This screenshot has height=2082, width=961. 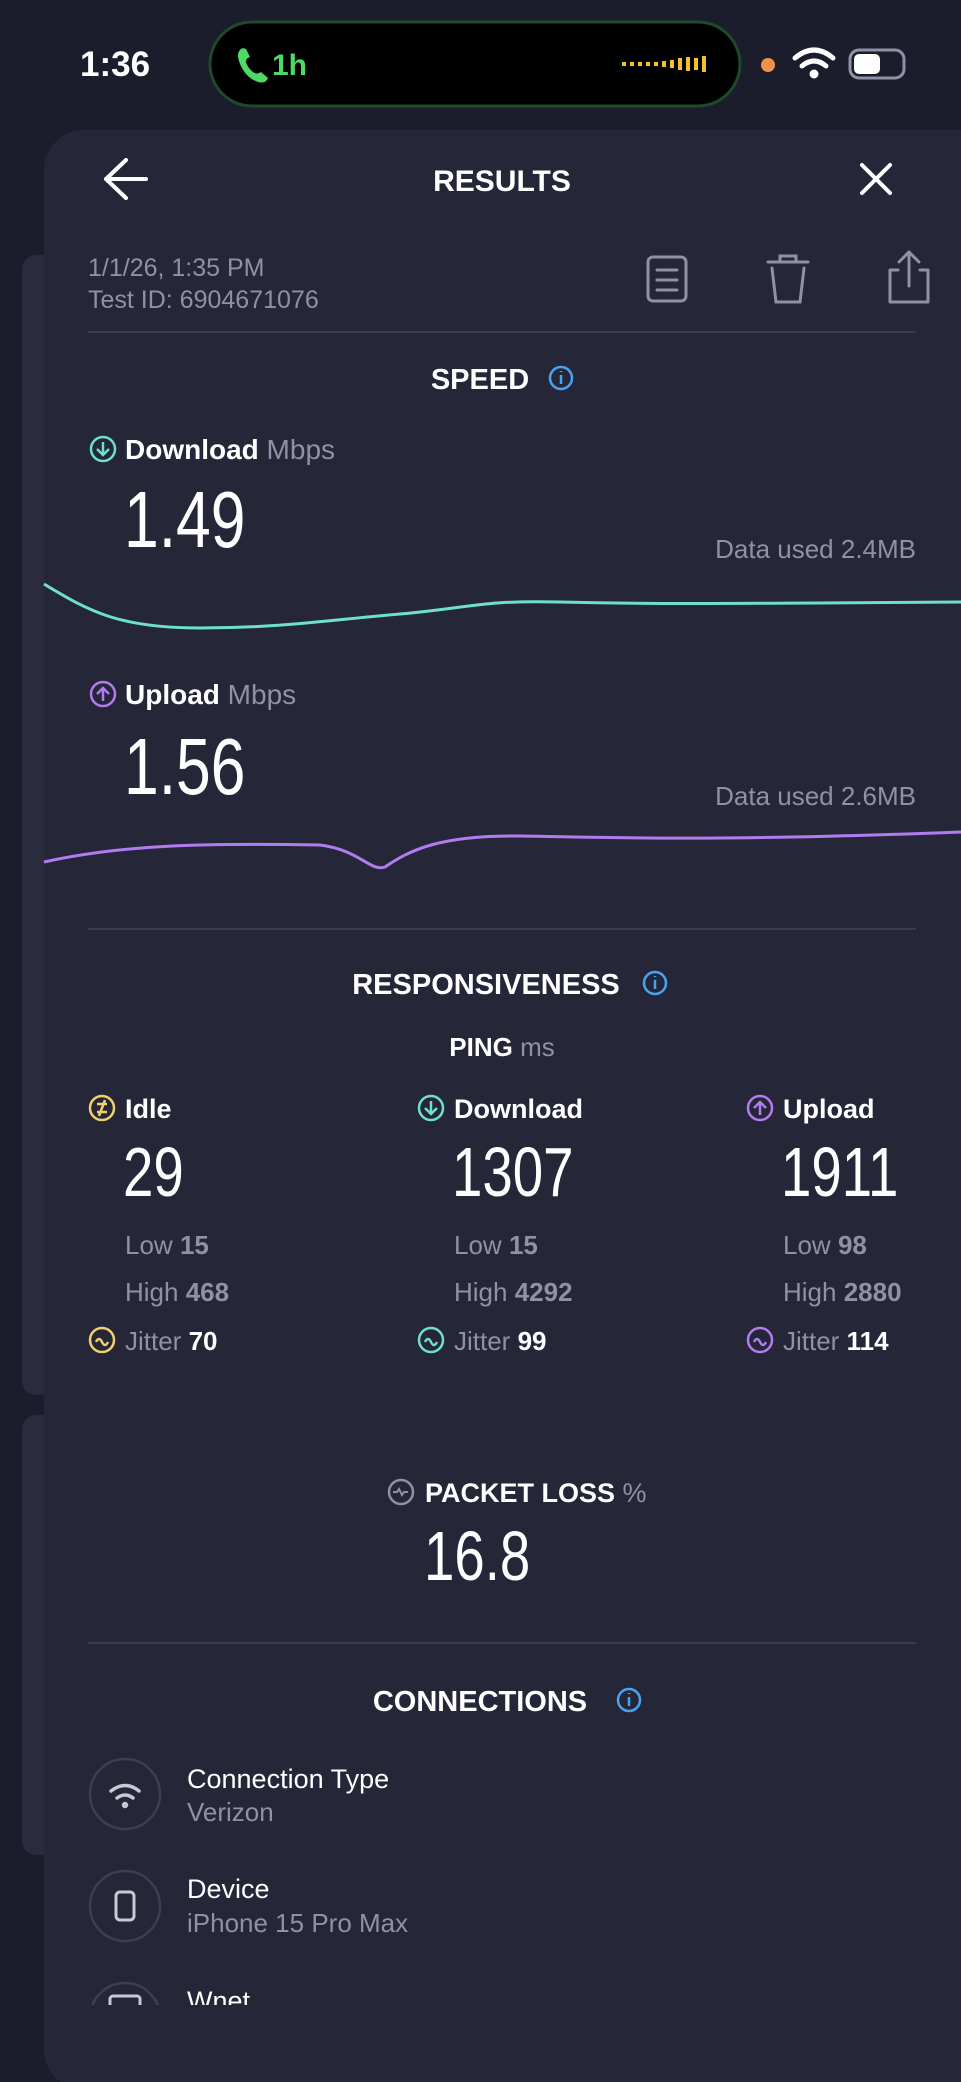 I want to click on wifi-icon, so click(x=125, y=1796).